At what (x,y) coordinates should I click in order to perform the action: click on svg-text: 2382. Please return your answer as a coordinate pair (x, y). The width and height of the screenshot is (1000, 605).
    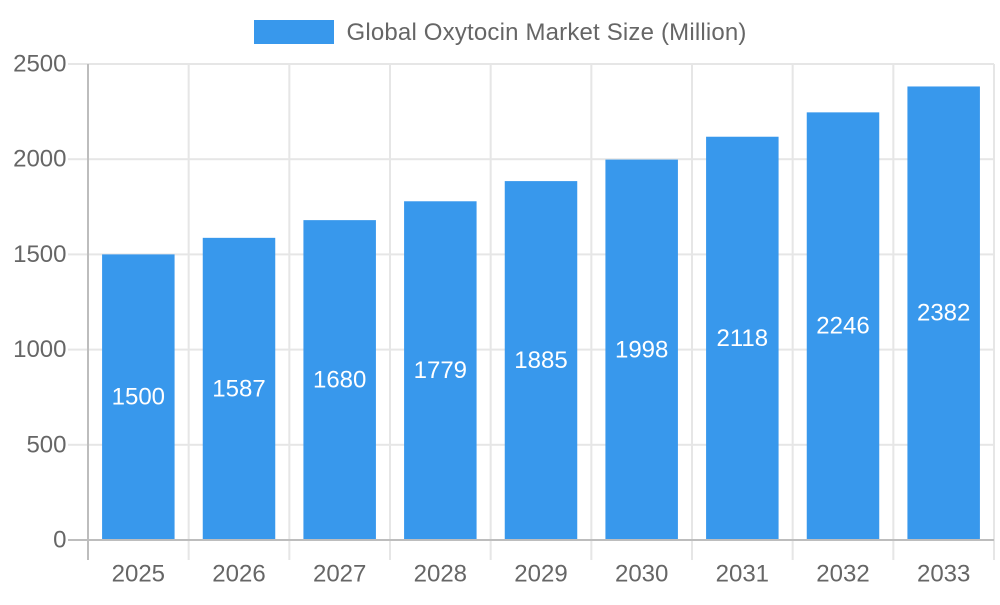
    Looking at the image, I should click on (943, 313).